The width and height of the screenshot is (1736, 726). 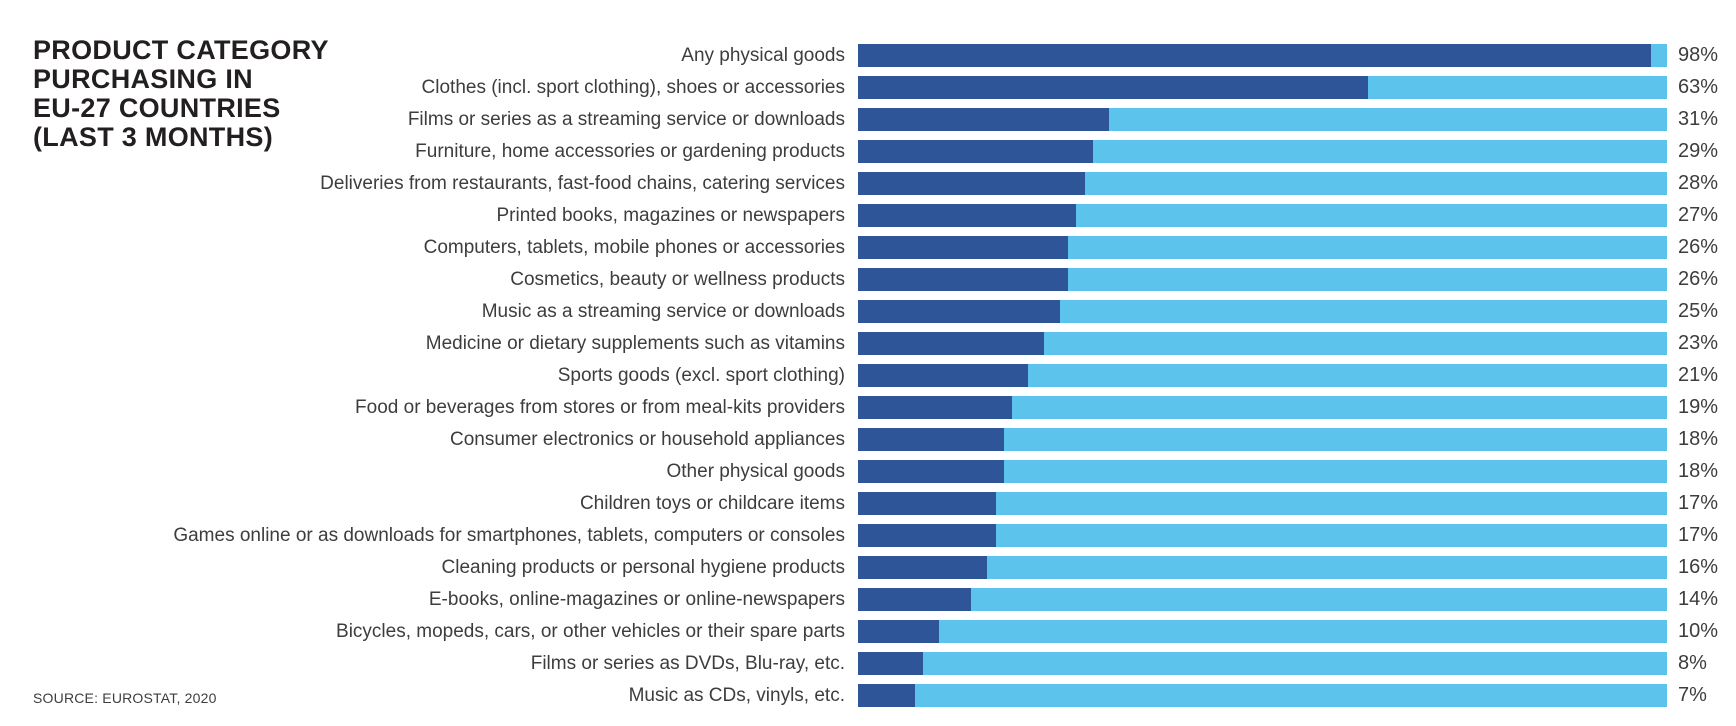 I want to click on value-label: 14%, so click(x=1698, y=599).